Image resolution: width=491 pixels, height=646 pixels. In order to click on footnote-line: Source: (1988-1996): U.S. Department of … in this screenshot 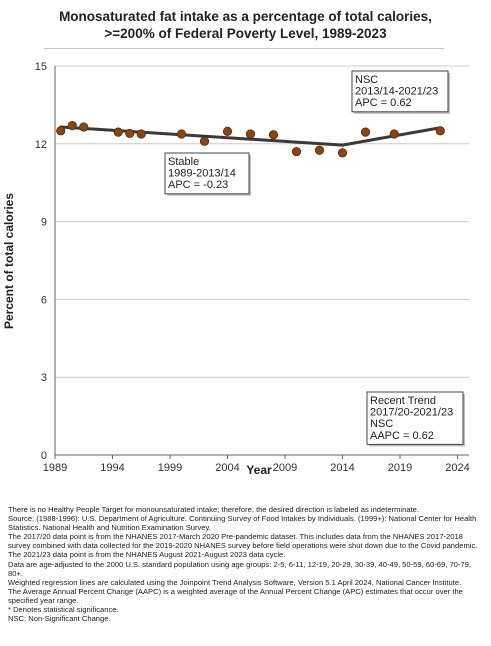, I will do `click(242, 523)`.